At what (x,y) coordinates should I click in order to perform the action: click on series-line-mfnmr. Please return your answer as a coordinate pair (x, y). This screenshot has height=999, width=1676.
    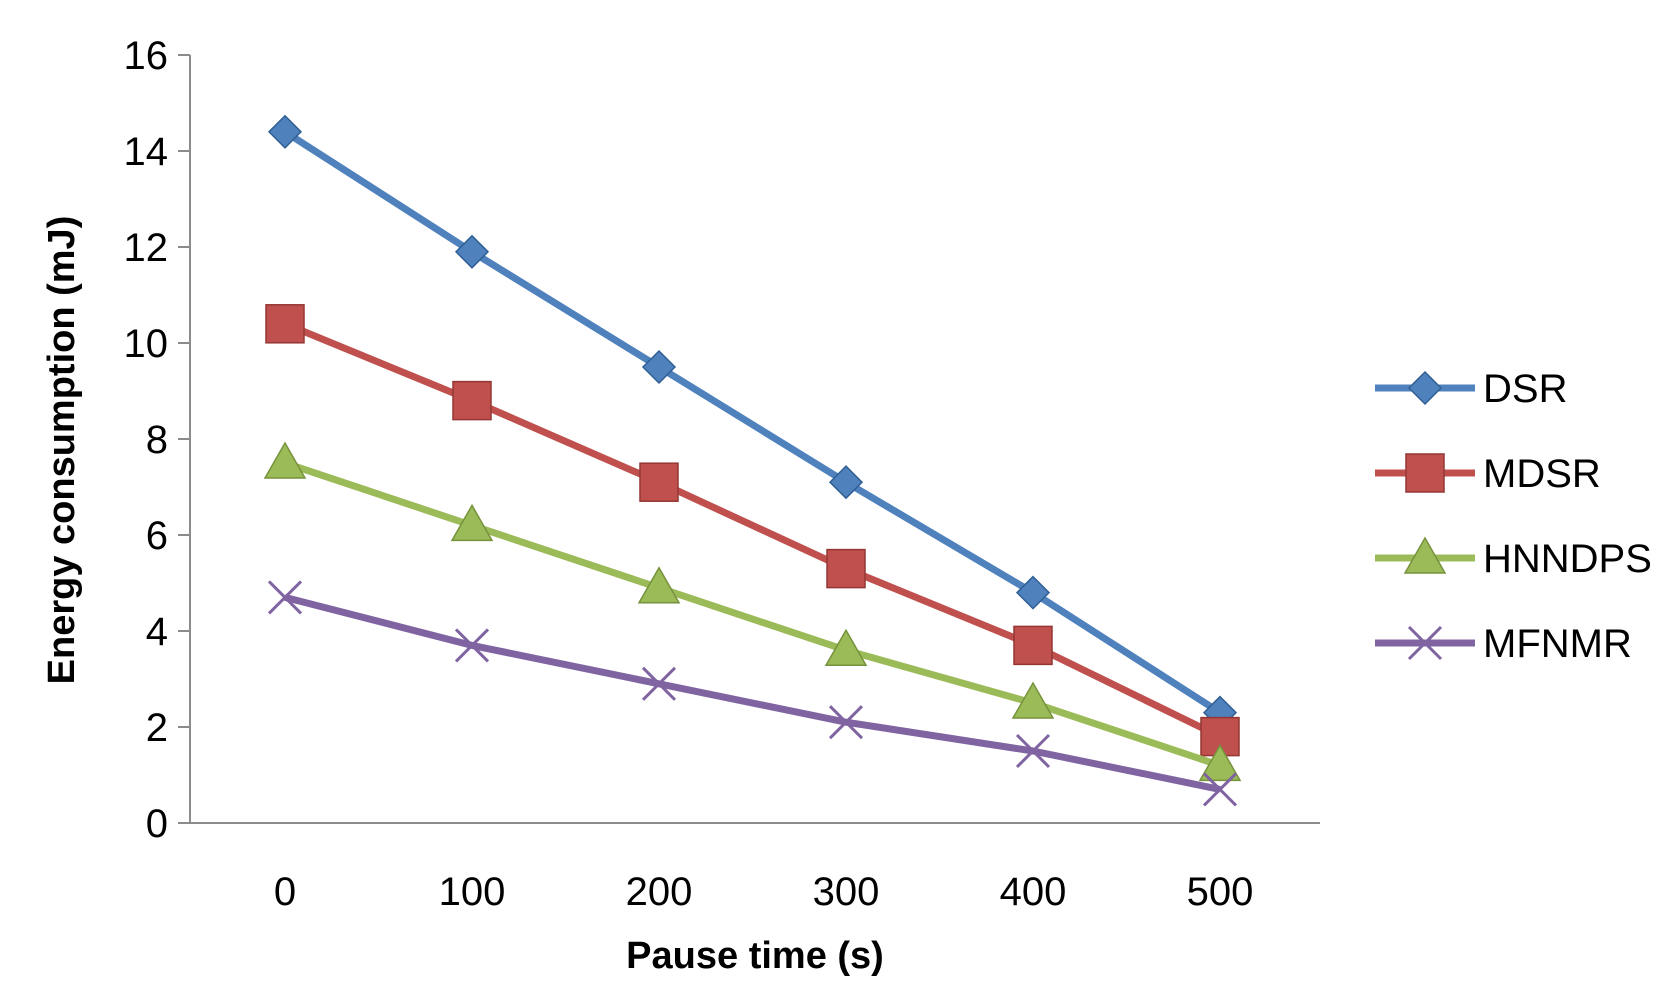
    Looking at the image, I should click on (752, 693).